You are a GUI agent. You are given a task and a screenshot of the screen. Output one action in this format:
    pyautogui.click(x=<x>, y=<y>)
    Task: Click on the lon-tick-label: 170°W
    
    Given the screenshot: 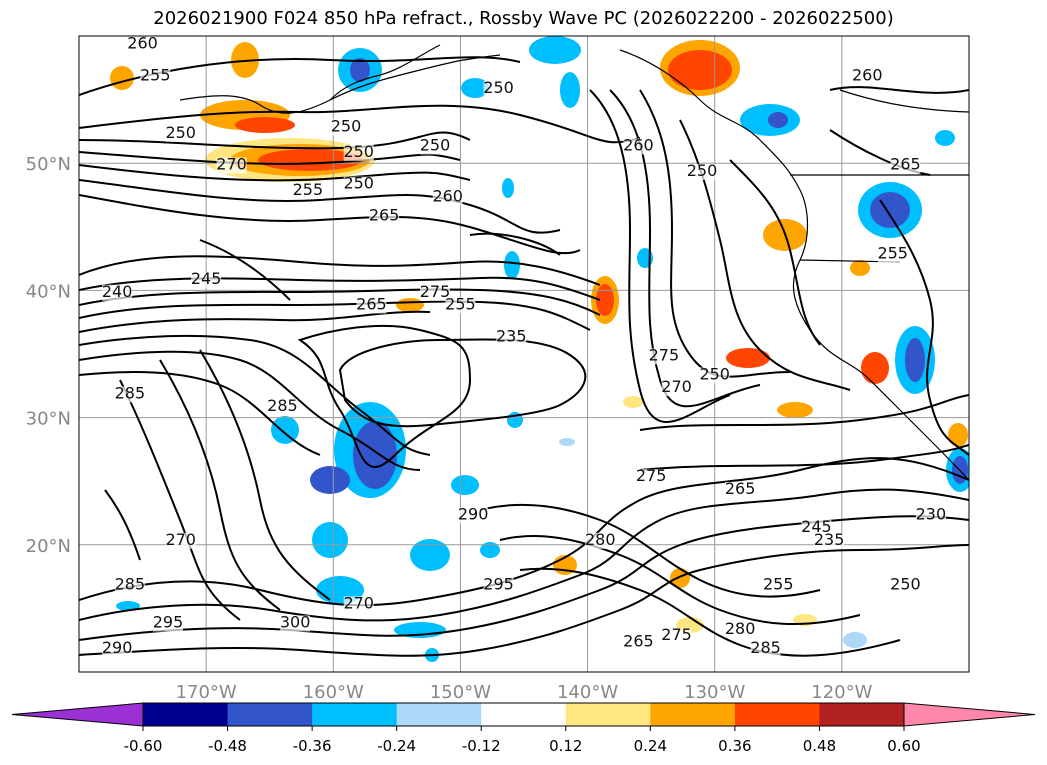 What is the action you would take?
    pyautogui.click(x=206, y=692)
    